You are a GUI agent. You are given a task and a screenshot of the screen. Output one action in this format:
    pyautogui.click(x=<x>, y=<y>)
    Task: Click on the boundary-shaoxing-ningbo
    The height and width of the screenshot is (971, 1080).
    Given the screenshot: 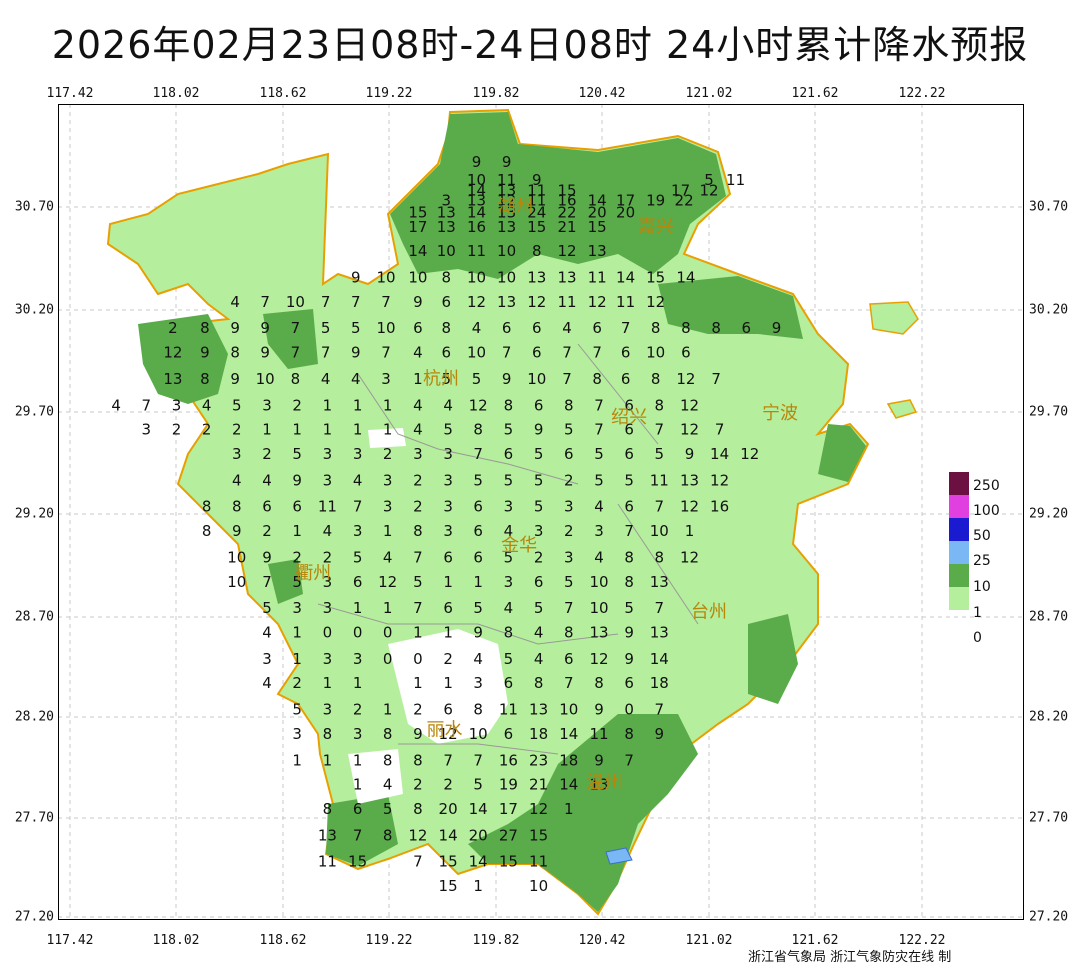 What is the action you would take?
    pyautogui.click(x=618, y=394)
    